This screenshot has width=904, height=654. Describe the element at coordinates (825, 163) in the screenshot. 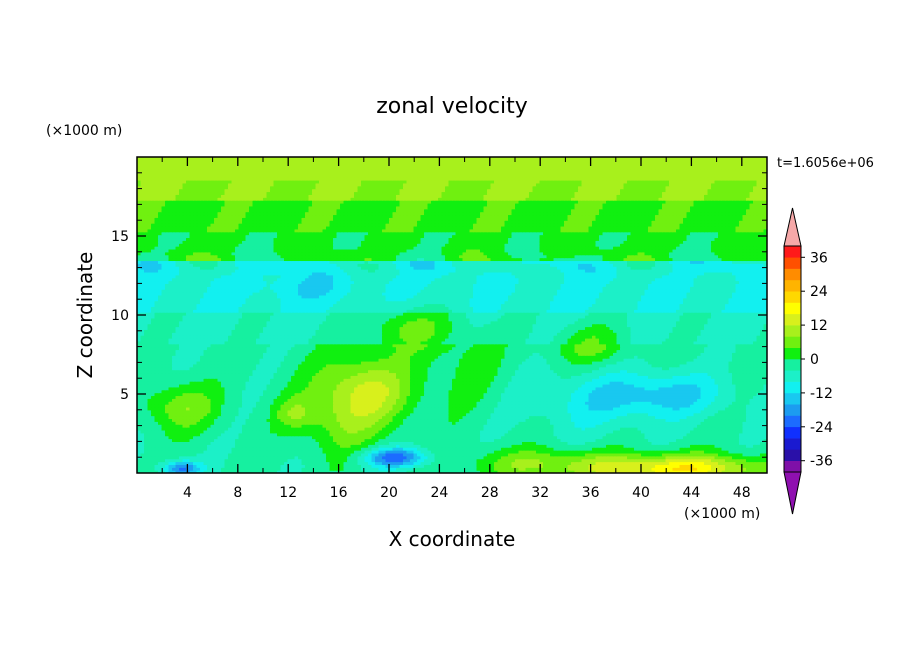

I see `time-label: t=1.6056e+06` at that location.